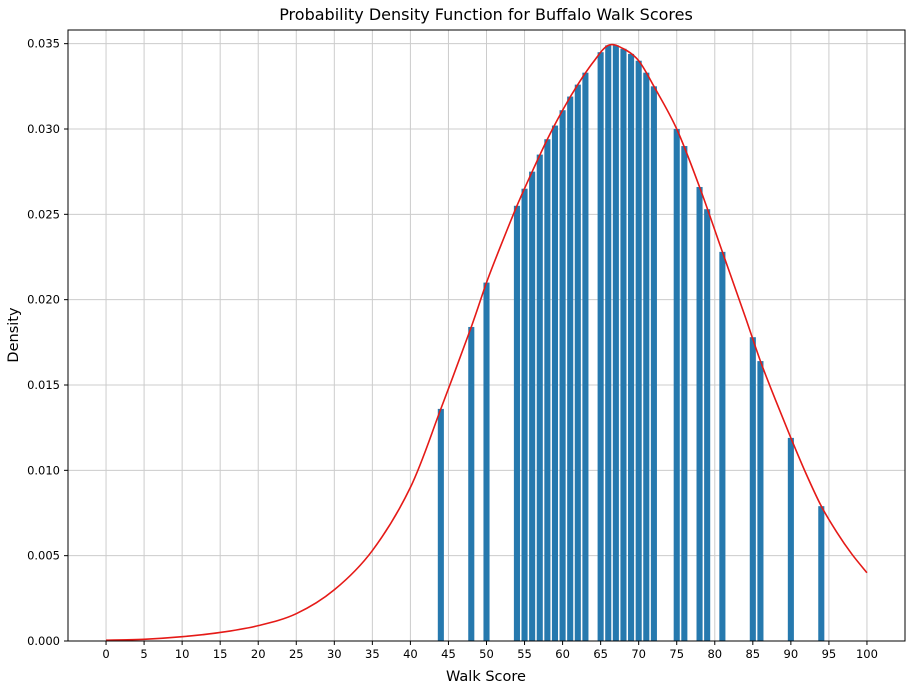  Describe the element at coordinates (14, 335) in the screenshot. I see `y-axis-label: Density` at that location.